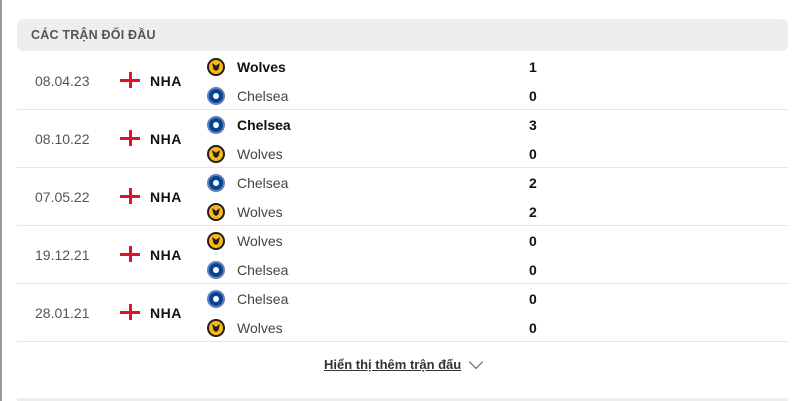  Describe the element at coordinates (62, 197) in the screenshot. I see `match-date: 07.05.22` at that location.